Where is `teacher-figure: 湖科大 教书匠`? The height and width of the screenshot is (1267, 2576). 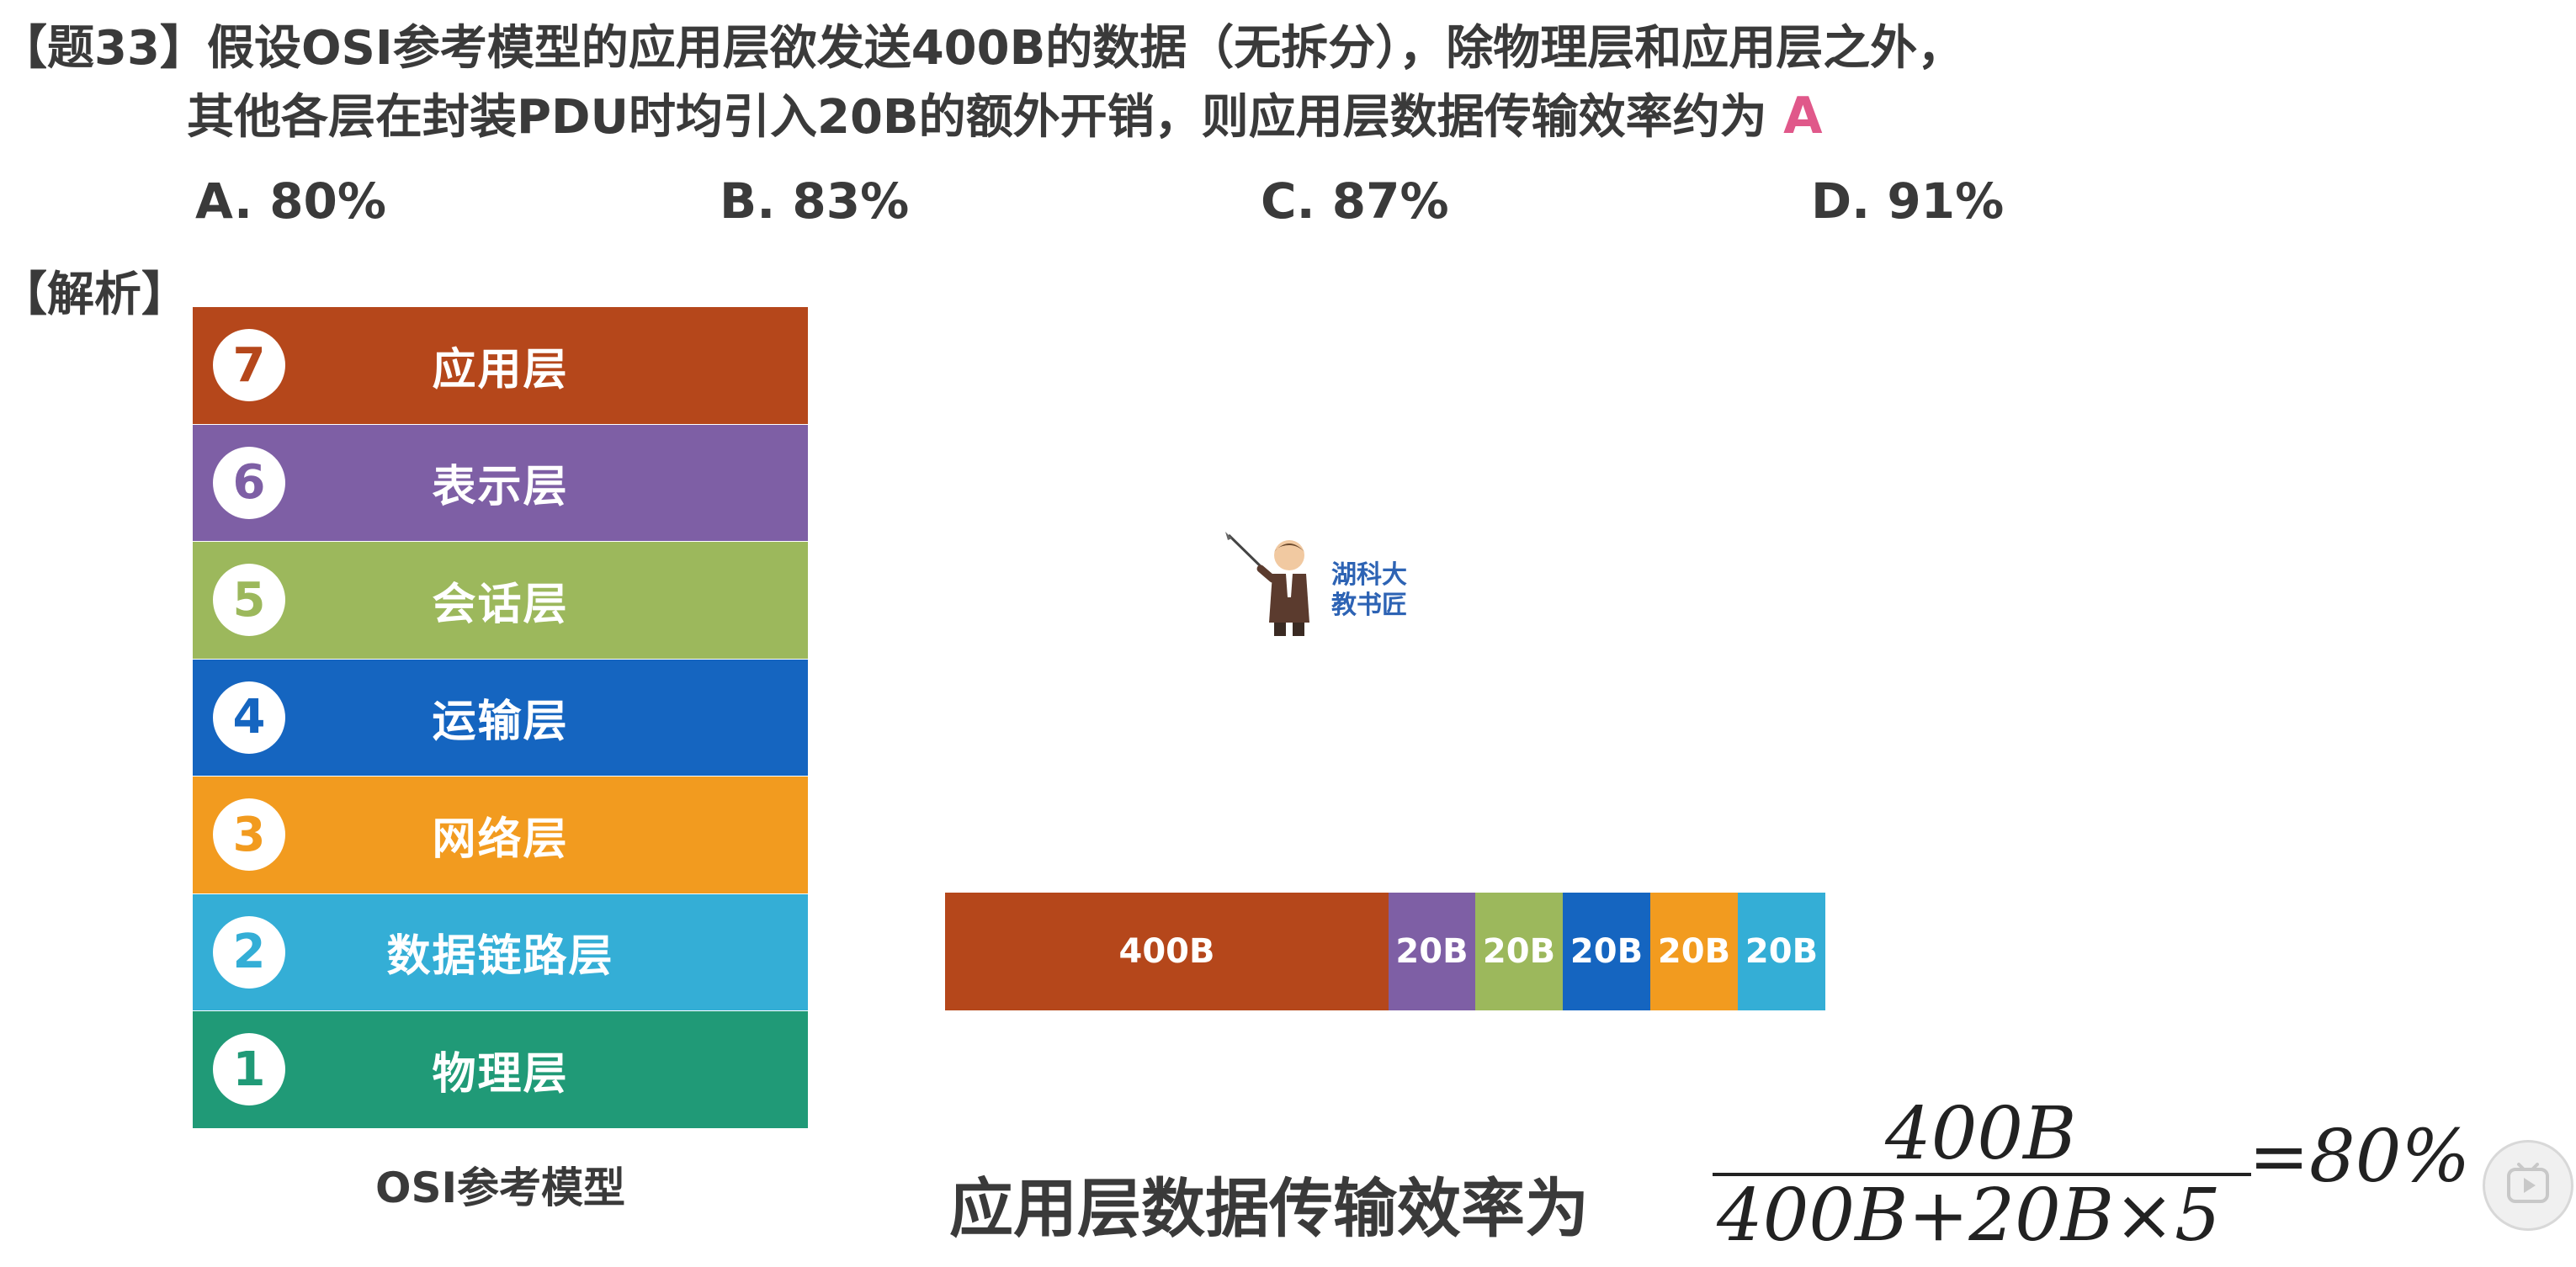
teacher-figure: 湖科大 教书匠 is located at coordinates (1321, 585).